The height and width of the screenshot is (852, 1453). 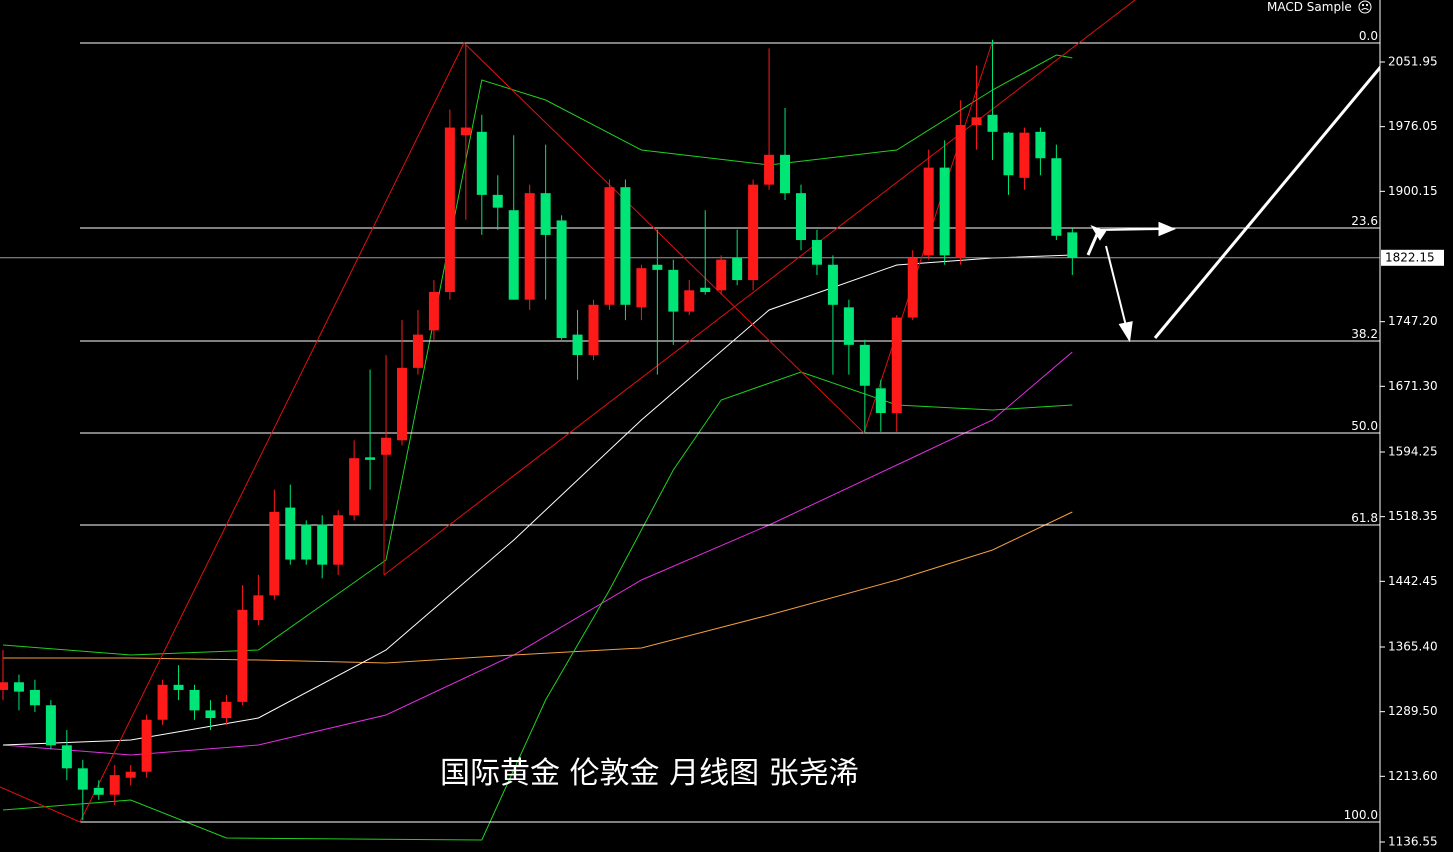 I want to click on y-tick-label: 1976.05, so click(x=1413, y=126).